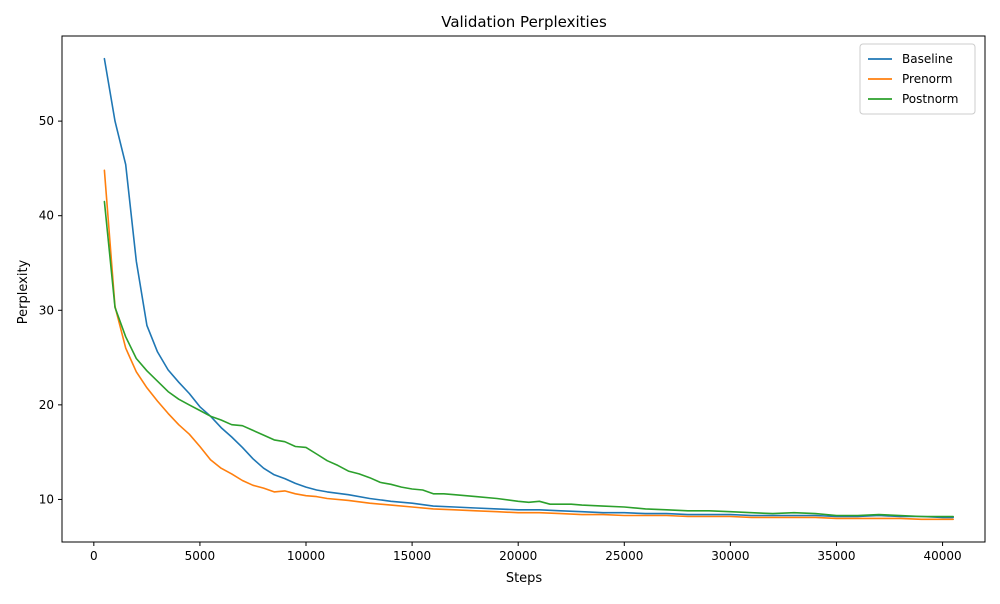 The width and height of the screenshot is (1000, 604). What do you see at coordinates (927, 79) in the screenshot?
I see `legend-label-prenorm: Prenorm` at bounding box center [927, 79].